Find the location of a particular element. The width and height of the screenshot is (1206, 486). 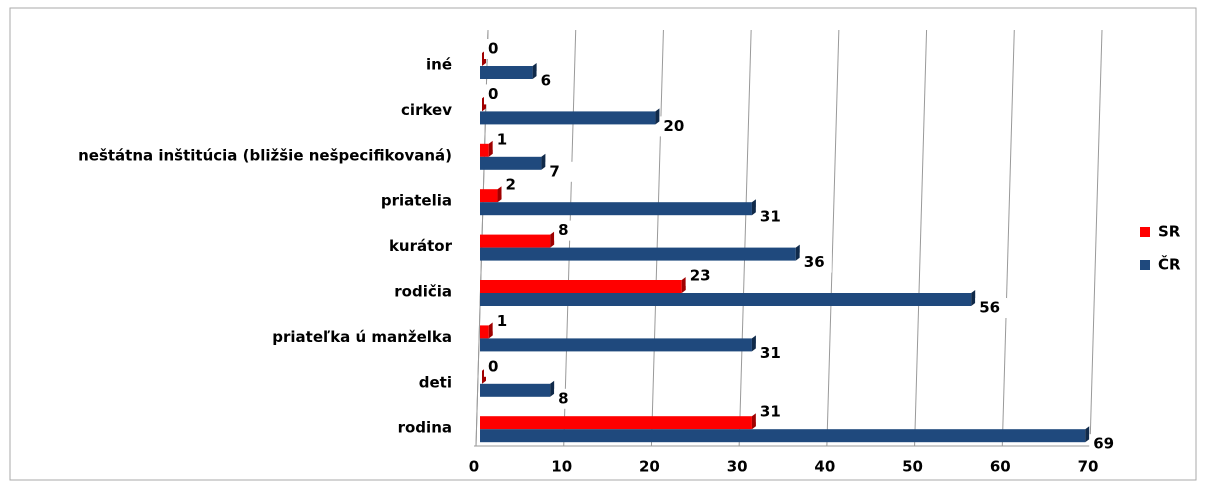

value-label: 20 is located at coordinates (673, 126).